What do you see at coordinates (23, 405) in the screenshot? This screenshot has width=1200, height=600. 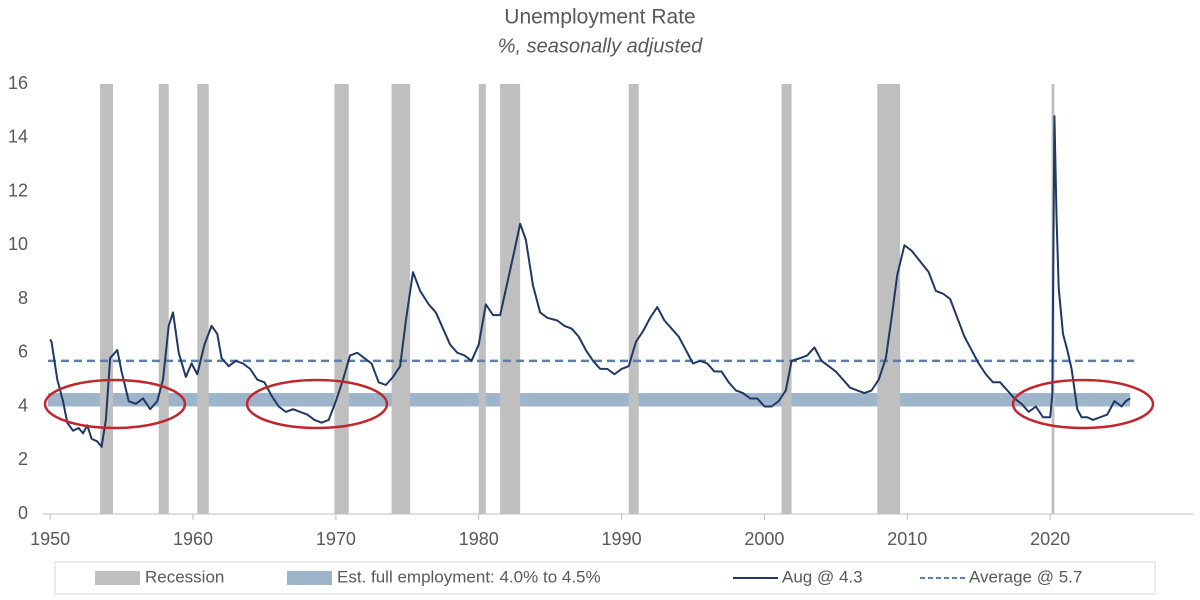 I see `y-tick-label: 4` at bounding box center [23, 405].